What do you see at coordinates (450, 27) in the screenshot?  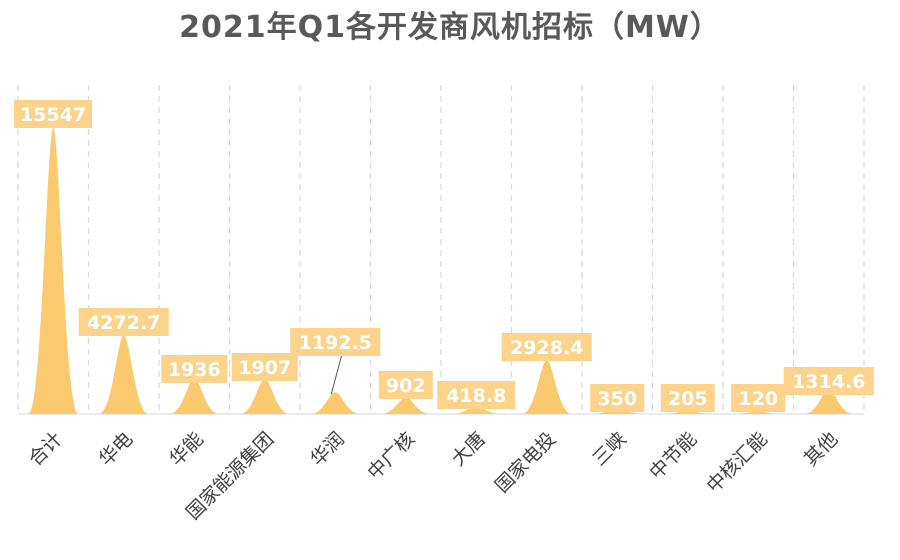 I see `chart-title: 2021年Q1各开发商风机招标（MW）` at bounding box center [450, 27].